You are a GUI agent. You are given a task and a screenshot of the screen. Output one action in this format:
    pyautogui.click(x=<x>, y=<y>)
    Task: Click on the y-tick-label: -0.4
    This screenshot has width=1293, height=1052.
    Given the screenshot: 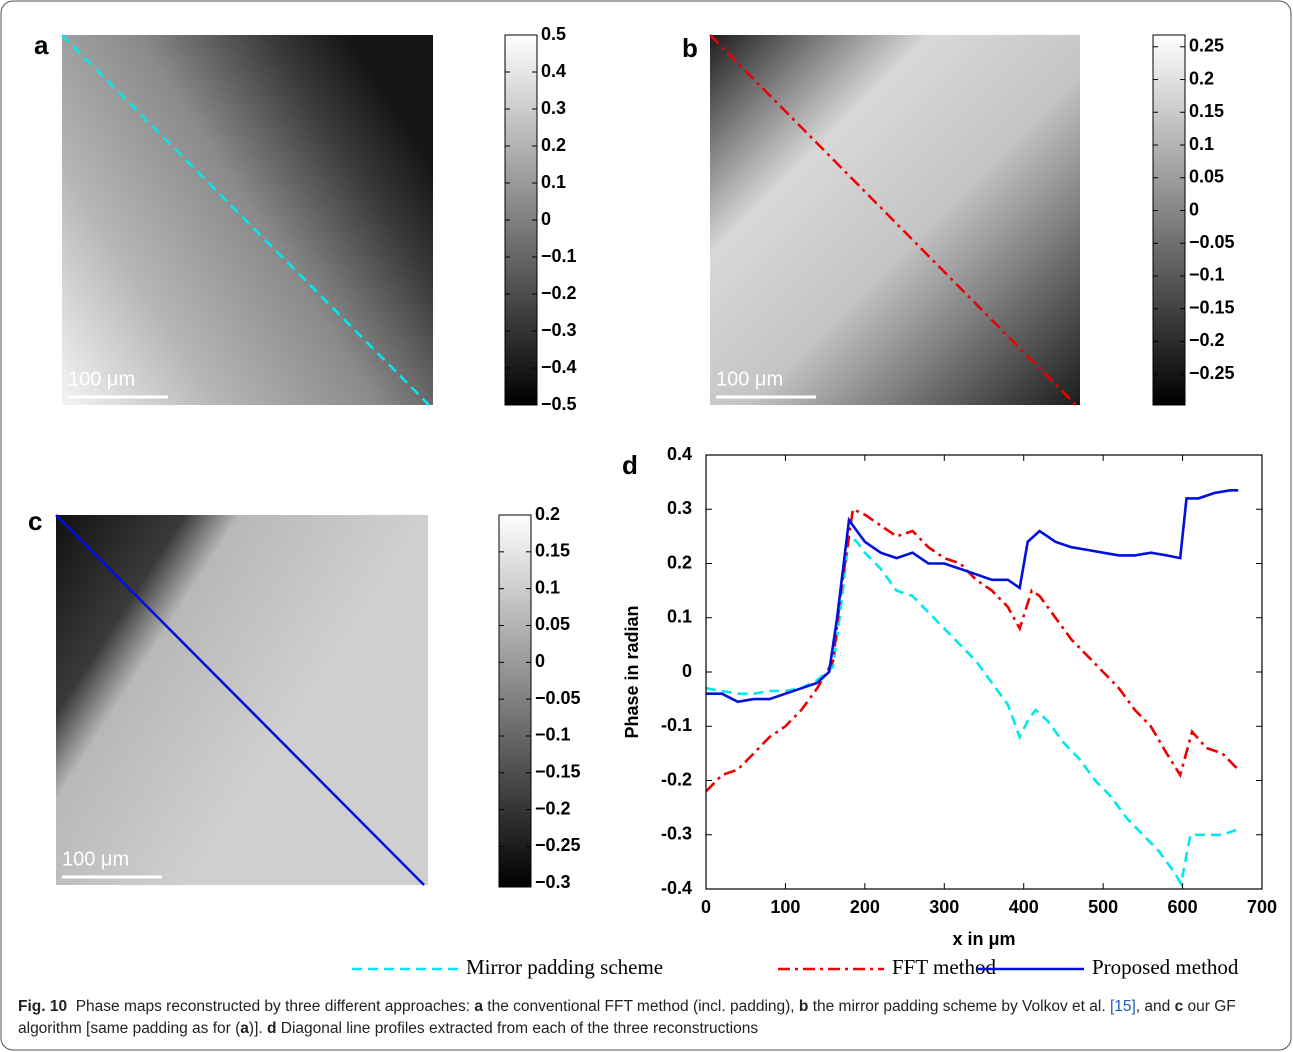 What is the action you would take?
    pyautogui.click(x=676, y=888)
    